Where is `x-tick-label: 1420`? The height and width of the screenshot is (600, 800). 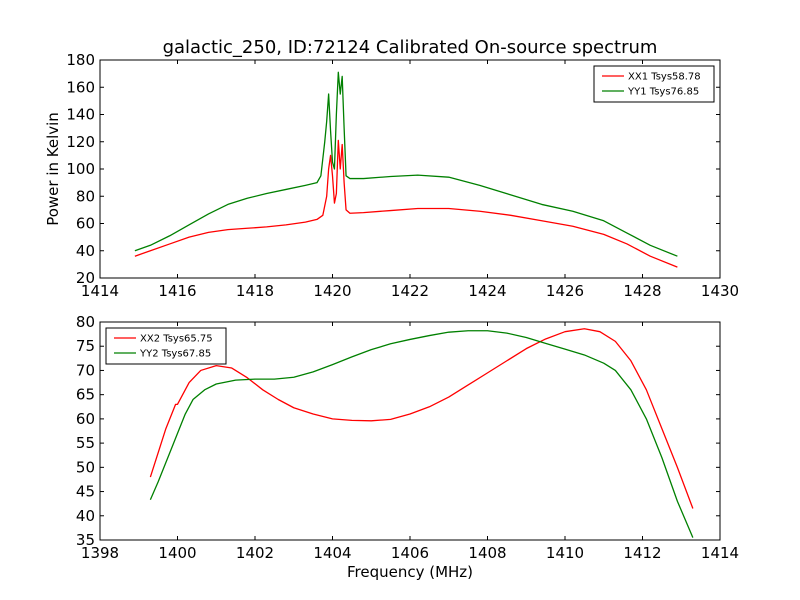 x-tick-label: 1420 is located at coordinates (332, 291).